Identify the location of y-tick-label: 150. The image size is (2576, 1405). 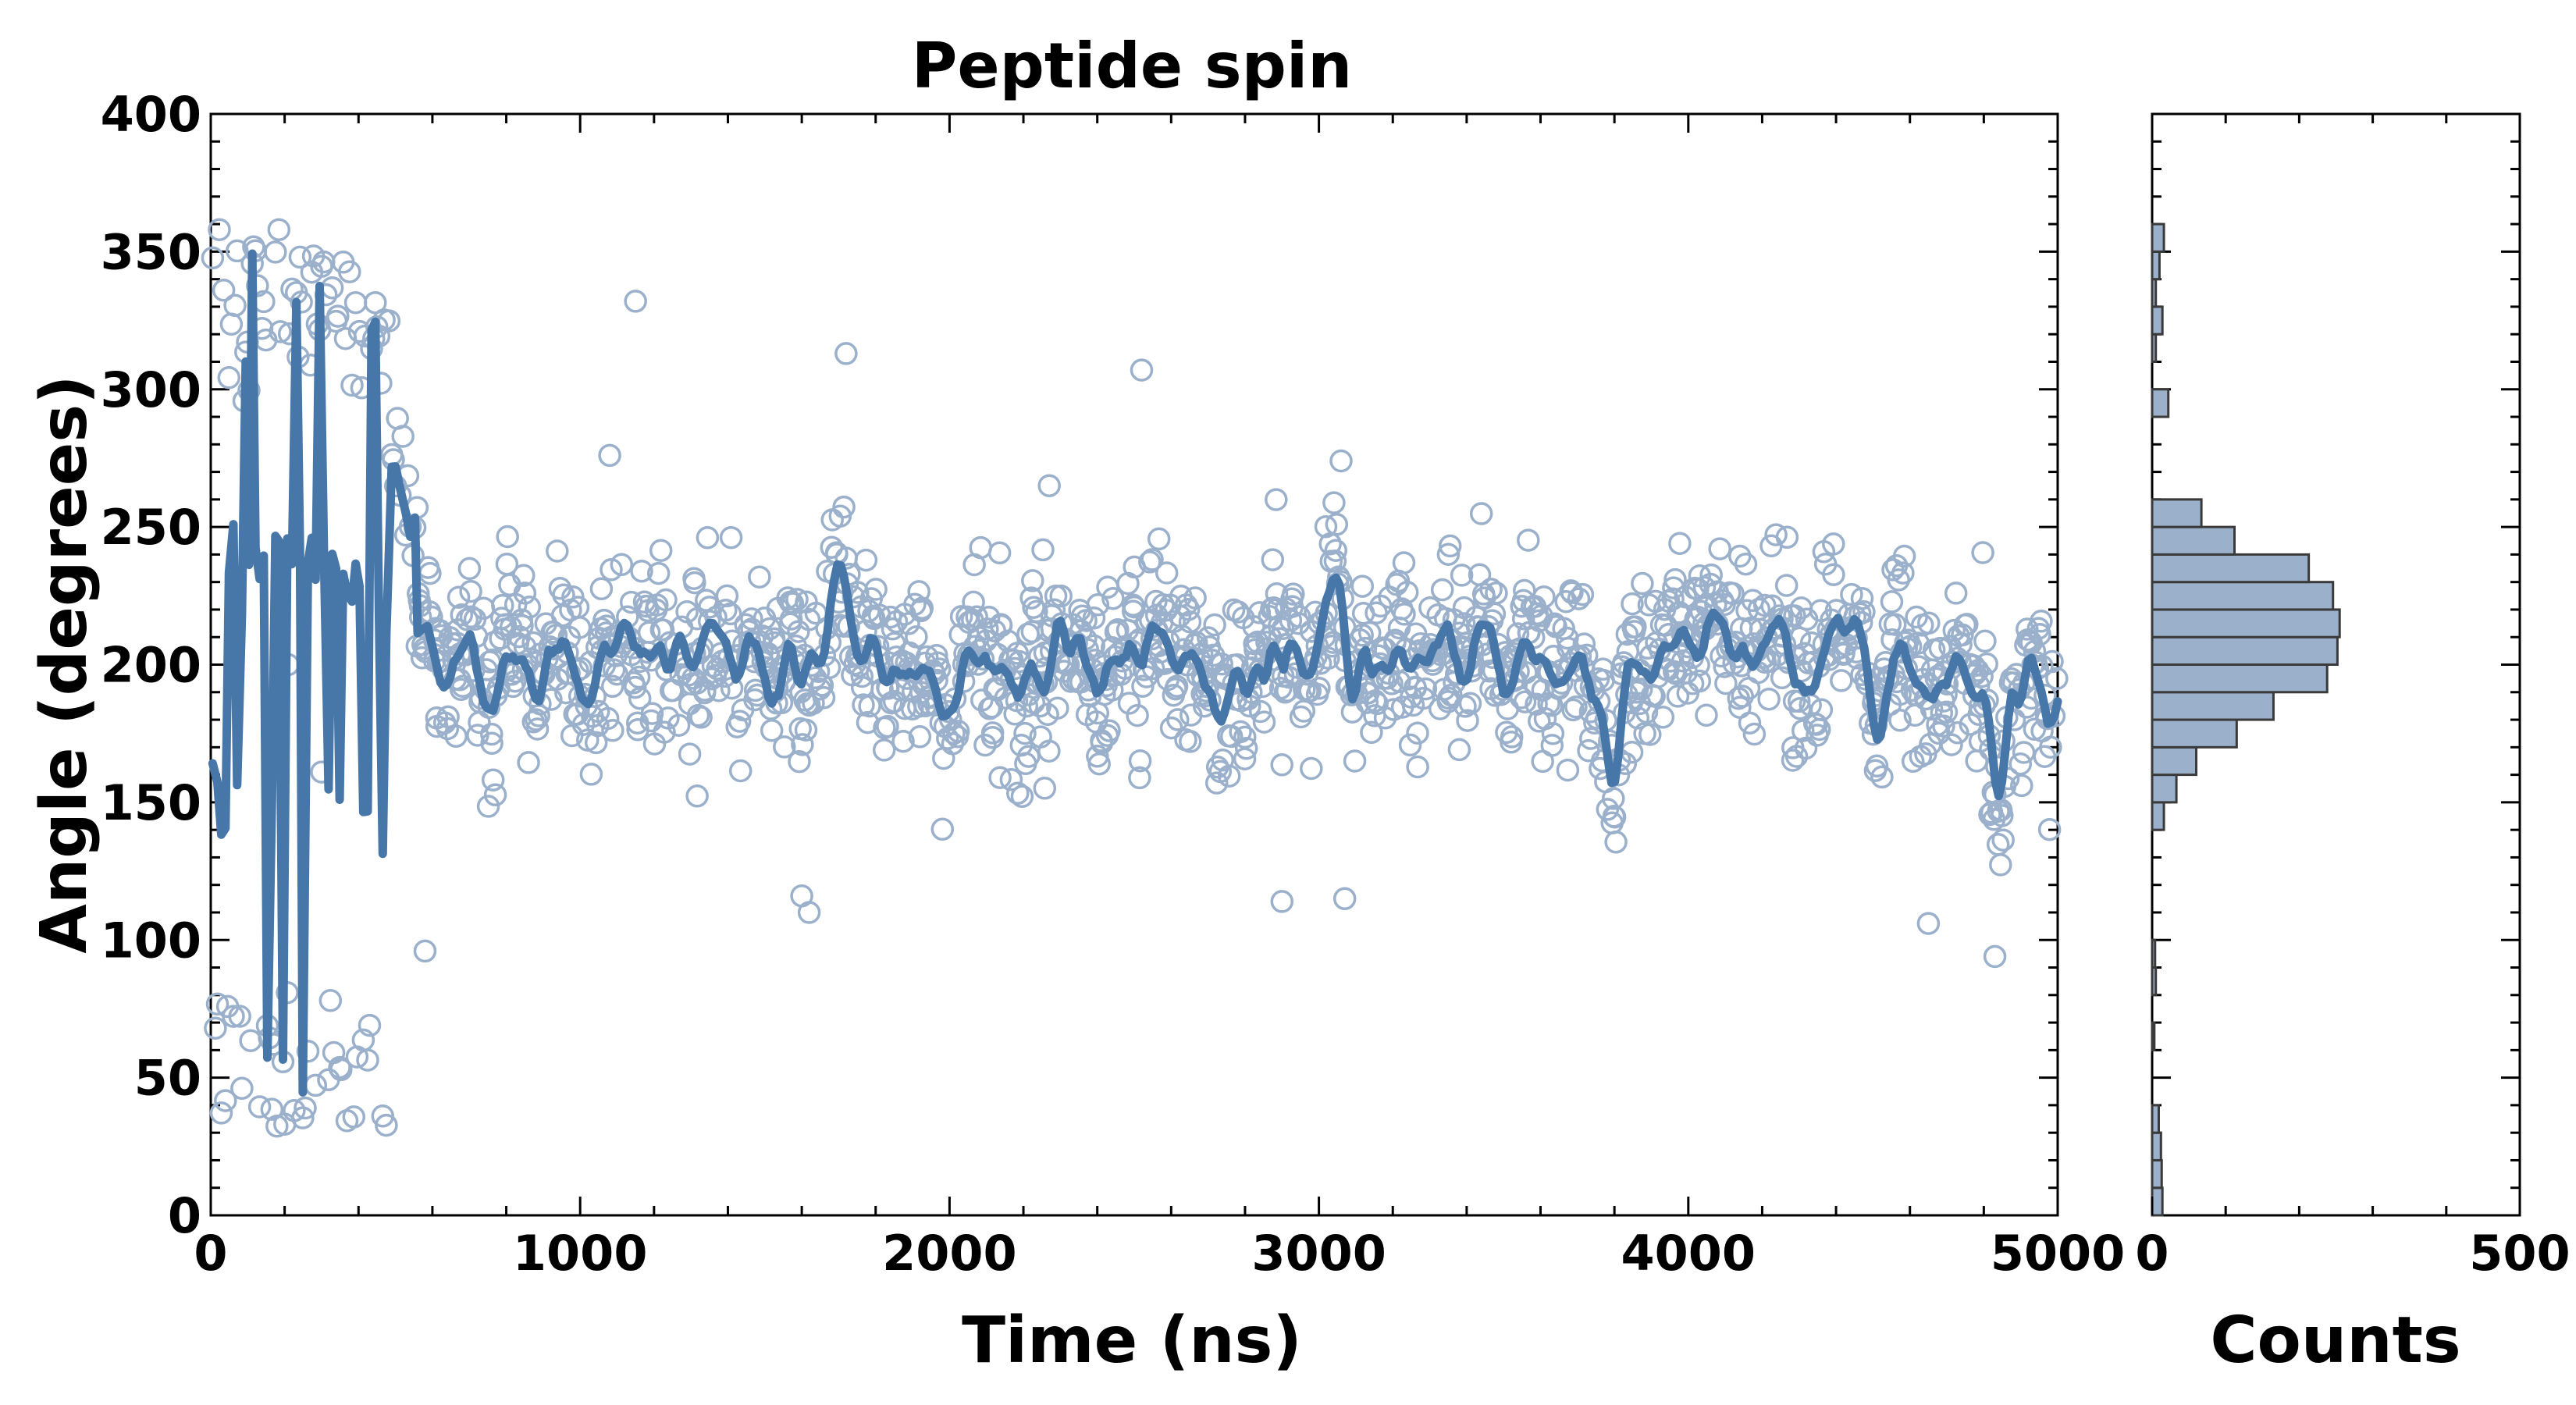
(151, 803).